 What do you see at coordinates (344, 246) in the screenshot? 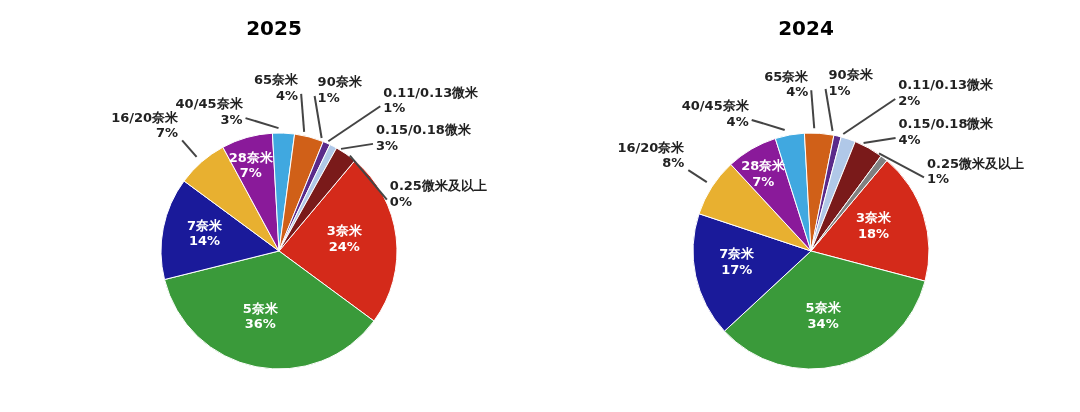
I see `data-label: 24%` at bounding box center [344, 246].